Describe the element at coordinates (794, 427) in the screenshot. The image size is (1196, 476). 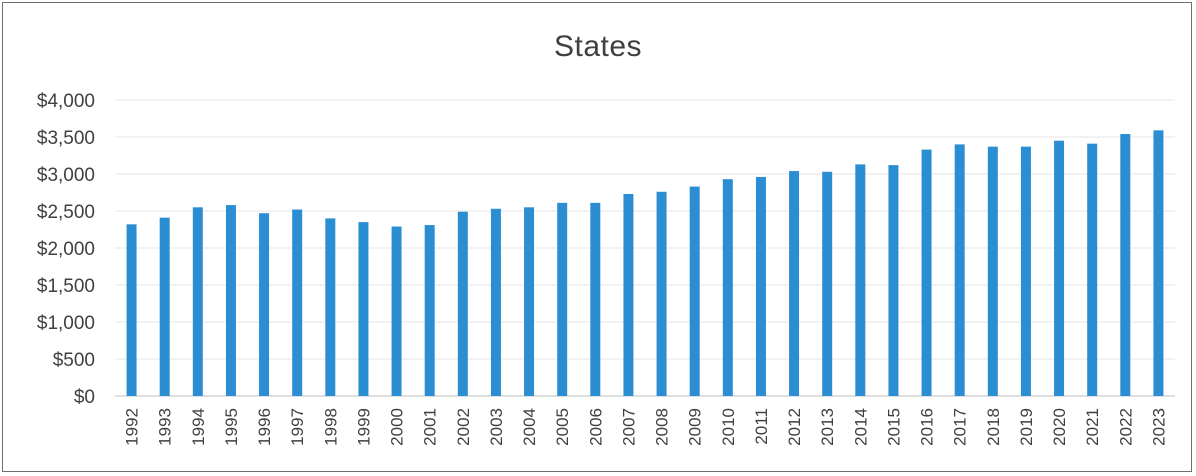
I see `x-tick-label: 2012` at that location.